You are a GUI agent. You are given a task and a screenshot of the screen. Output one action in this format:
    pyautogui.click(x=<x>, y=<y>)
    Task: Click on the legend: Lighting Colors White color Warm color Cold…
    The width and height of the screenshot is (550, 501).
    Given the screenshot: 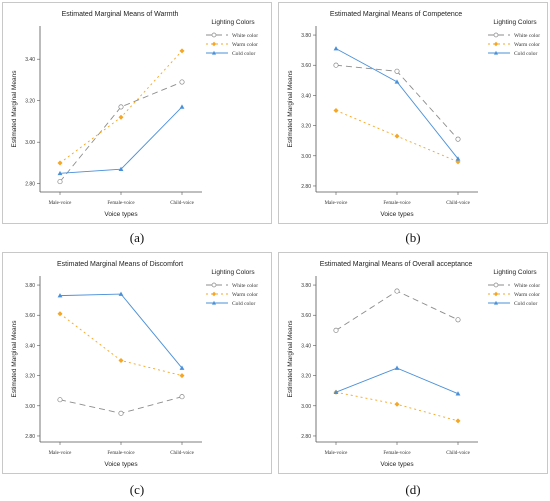 What is the action you would take?
    pyautogui.click(x=232, y=38)
    